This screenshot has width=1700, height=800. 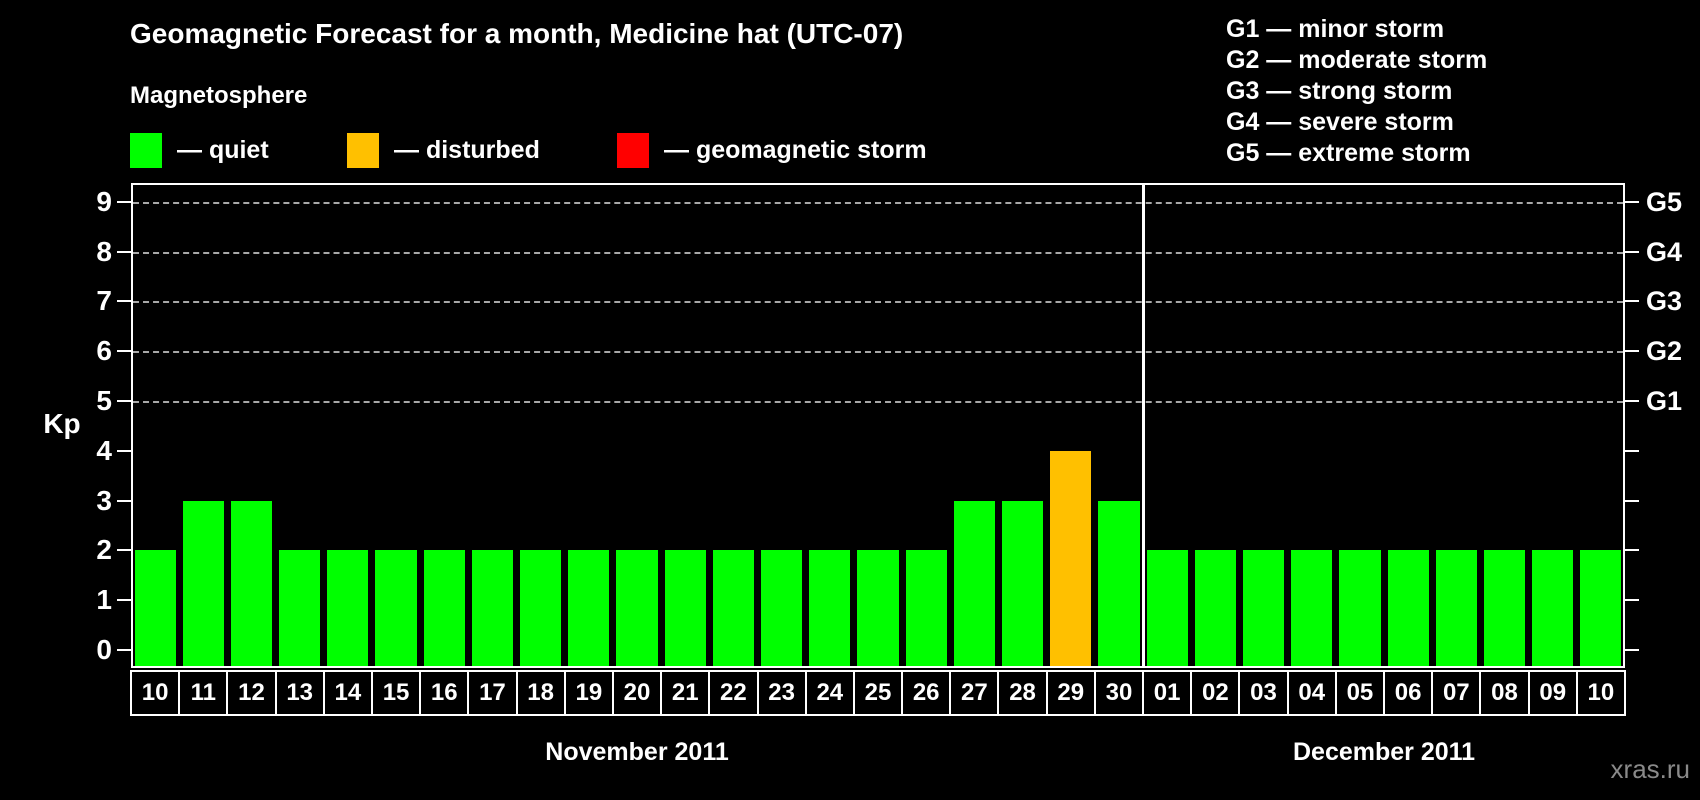 I want to click on y-tick-label-0: 0, so click(x=104, y=649).